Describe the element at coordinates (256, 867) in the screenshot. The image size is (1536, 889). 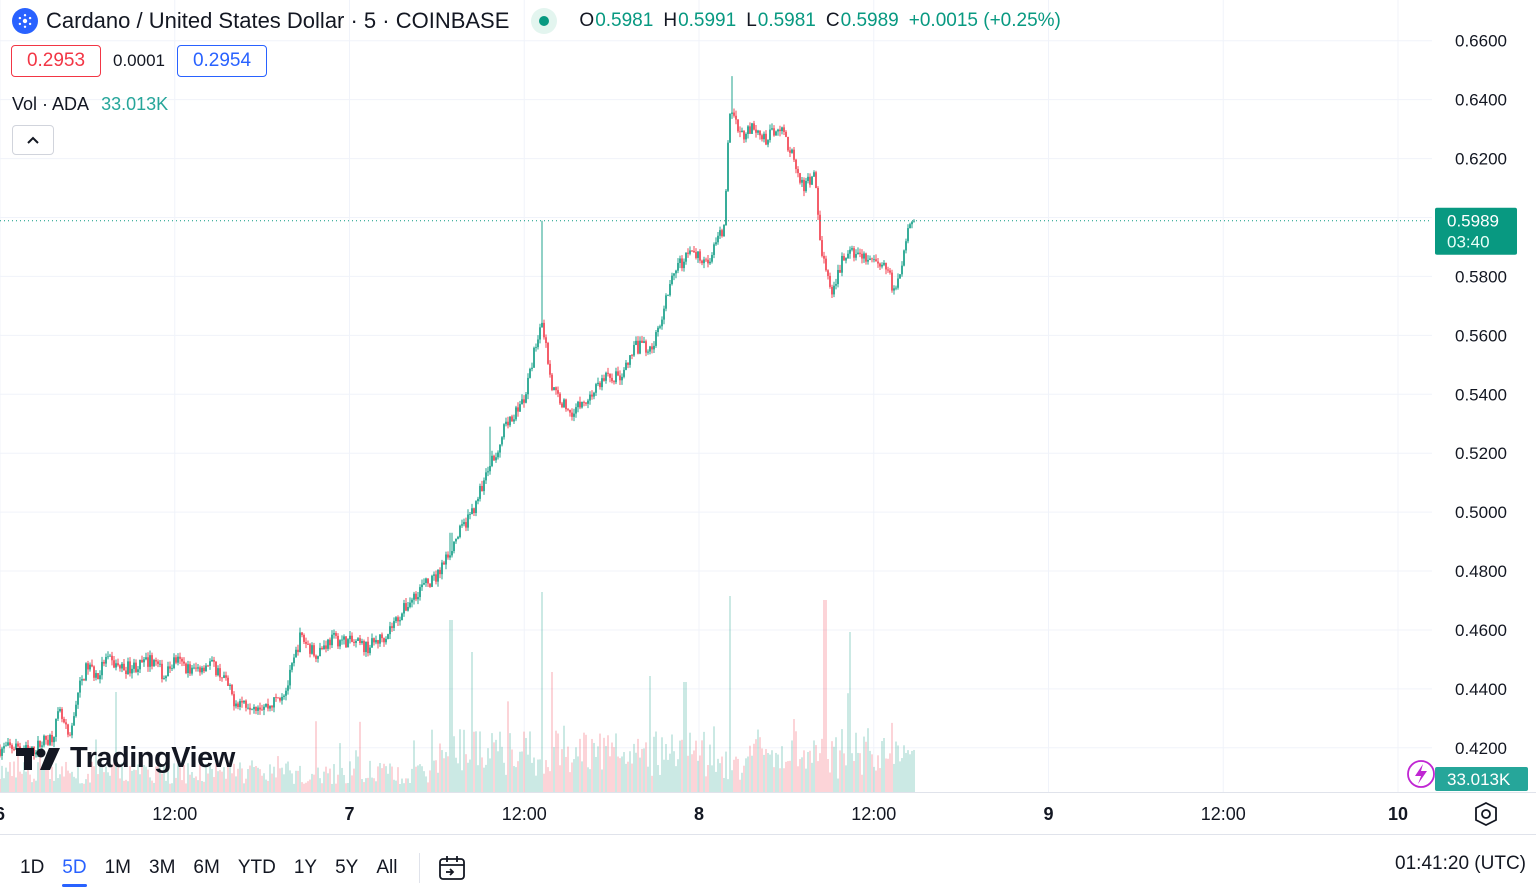
I see `range-button-ytd: YTD` at that location.